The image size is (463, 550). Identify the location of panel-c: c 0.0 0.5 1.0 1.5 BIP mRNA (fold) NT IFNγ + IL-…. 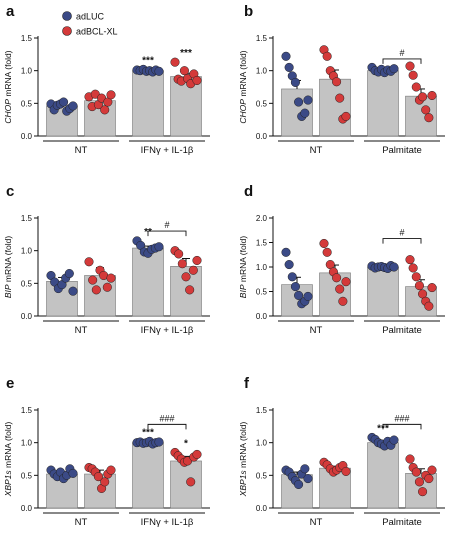
(106, 259).